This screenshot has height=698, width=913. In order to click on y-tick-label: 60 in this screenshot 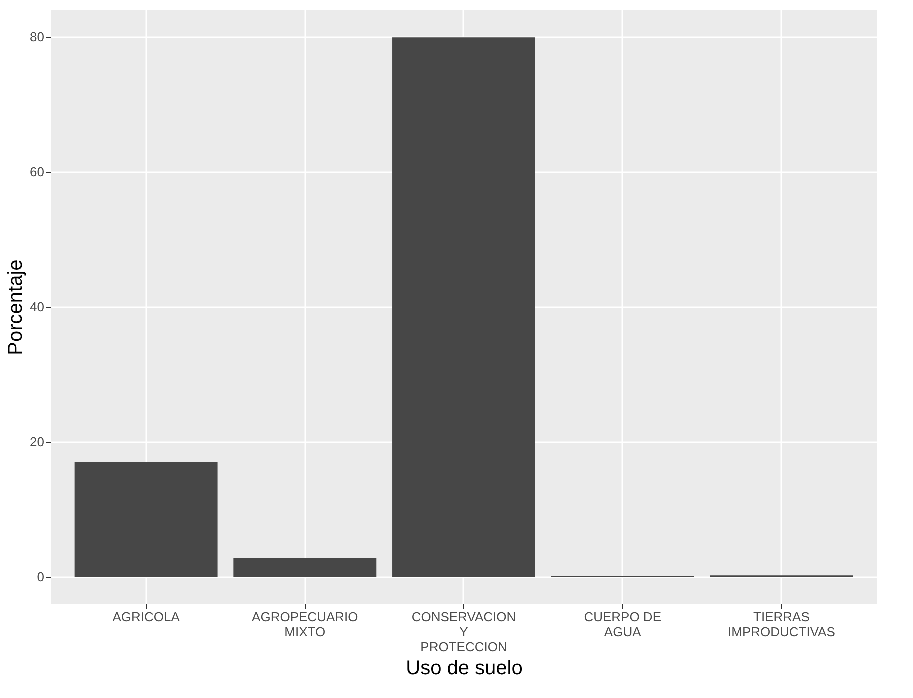, I will do `click(37, 172)`.